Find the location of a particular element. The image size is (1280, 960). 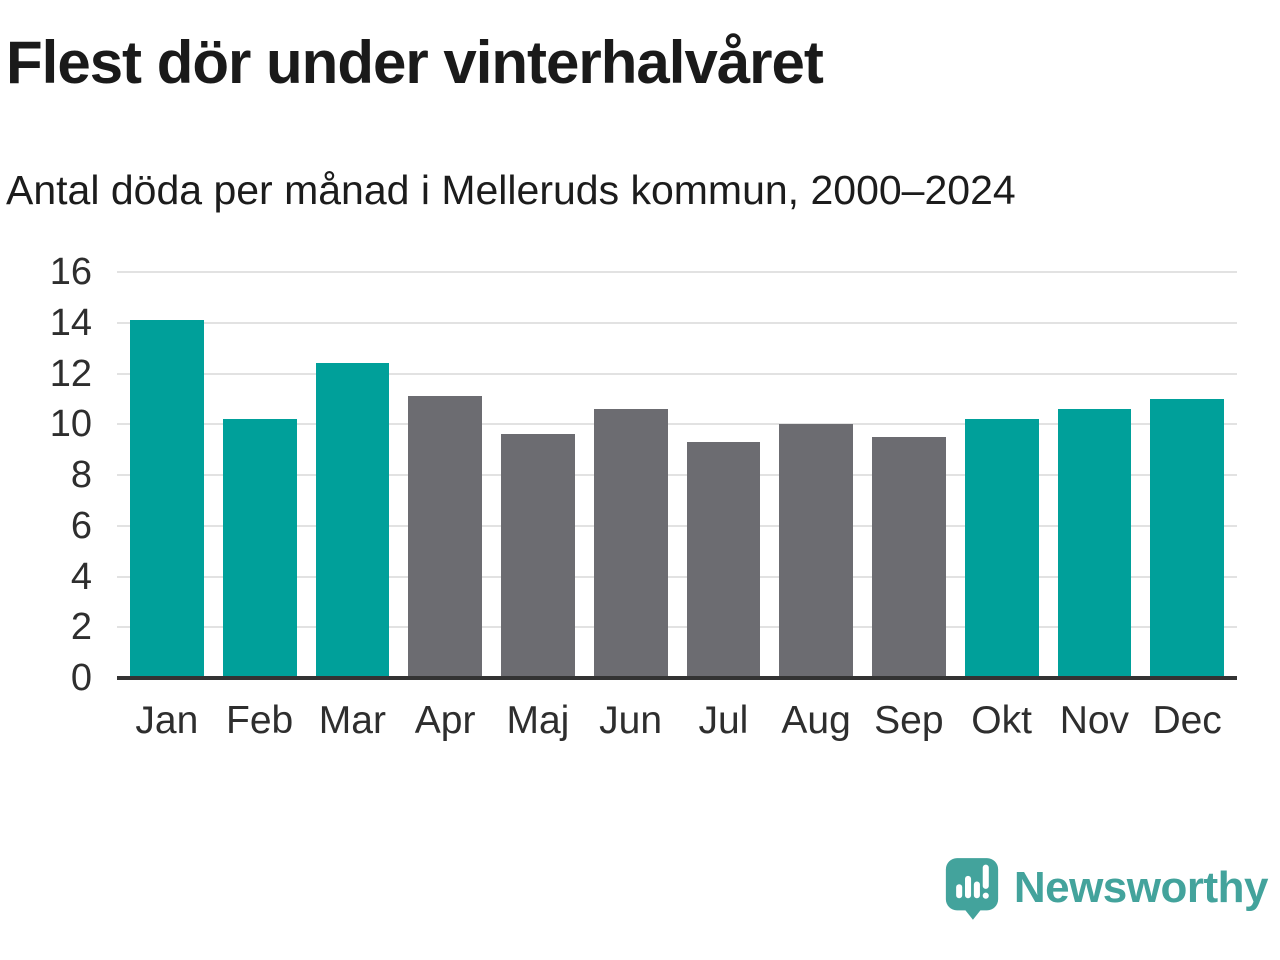

bar-nov is located at coordinates (1094, 543).